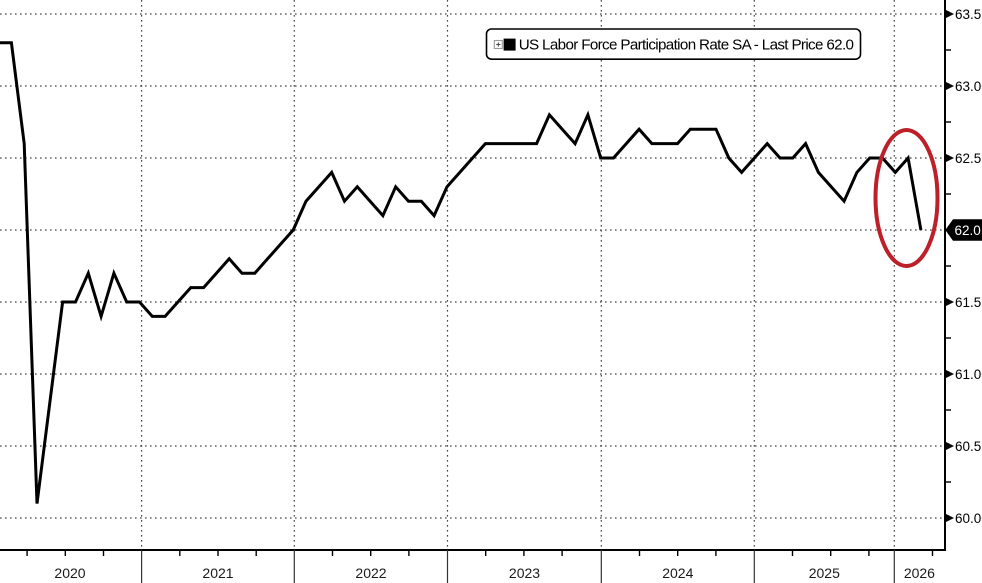 The width and height of the screenshot is (982, 583). Describe the element at coordinates (824, 573) in the screenshot. I see `svg-text: 2025` at that location.